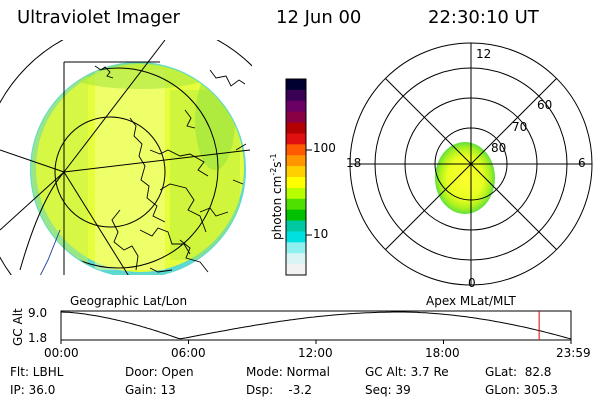 Image resolution: width=600 pixels, height=400 pixels. Describe the element at coordinates (582, 163) in the screenshot. I see `mlt-label-6: 6` at that location.